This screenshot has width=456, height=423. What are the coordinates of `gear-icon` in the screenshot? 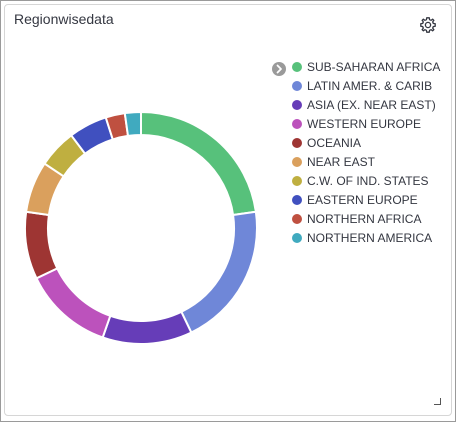 It's located at (428, 25).